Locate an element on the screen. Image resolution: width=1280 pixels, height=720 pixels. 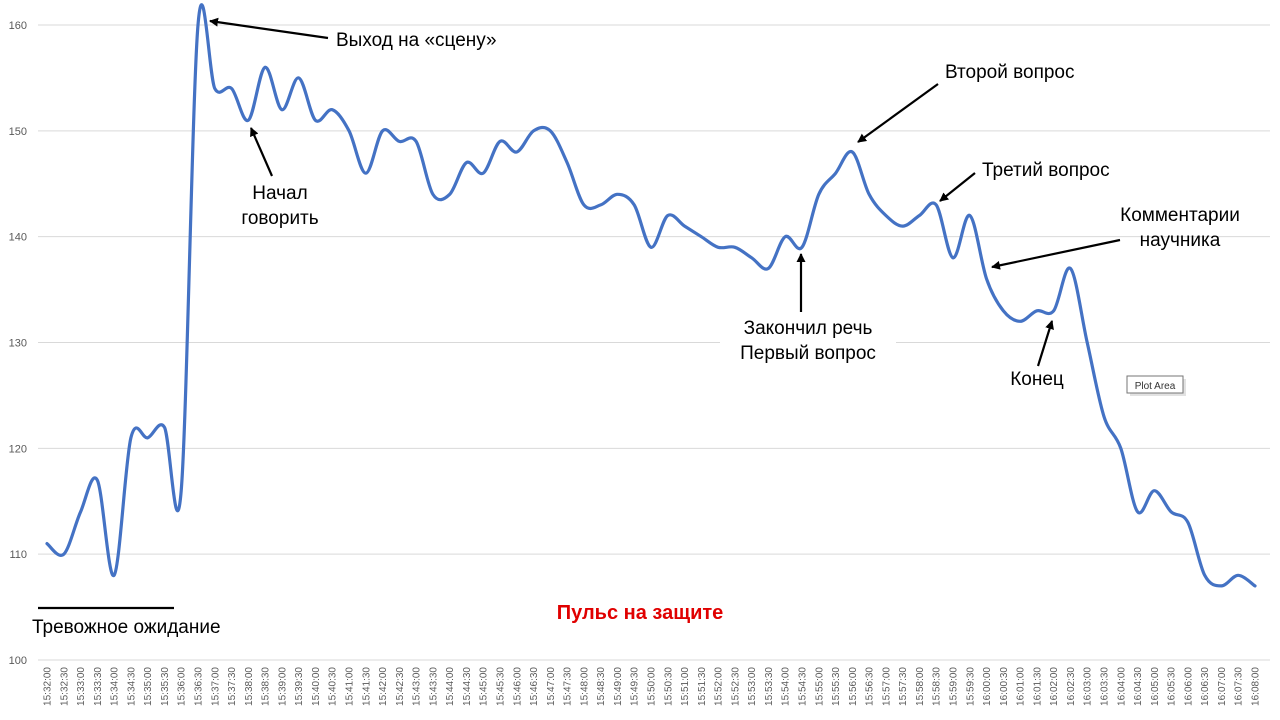
y-tick-label: 140 is located at coordinates (18, 238).